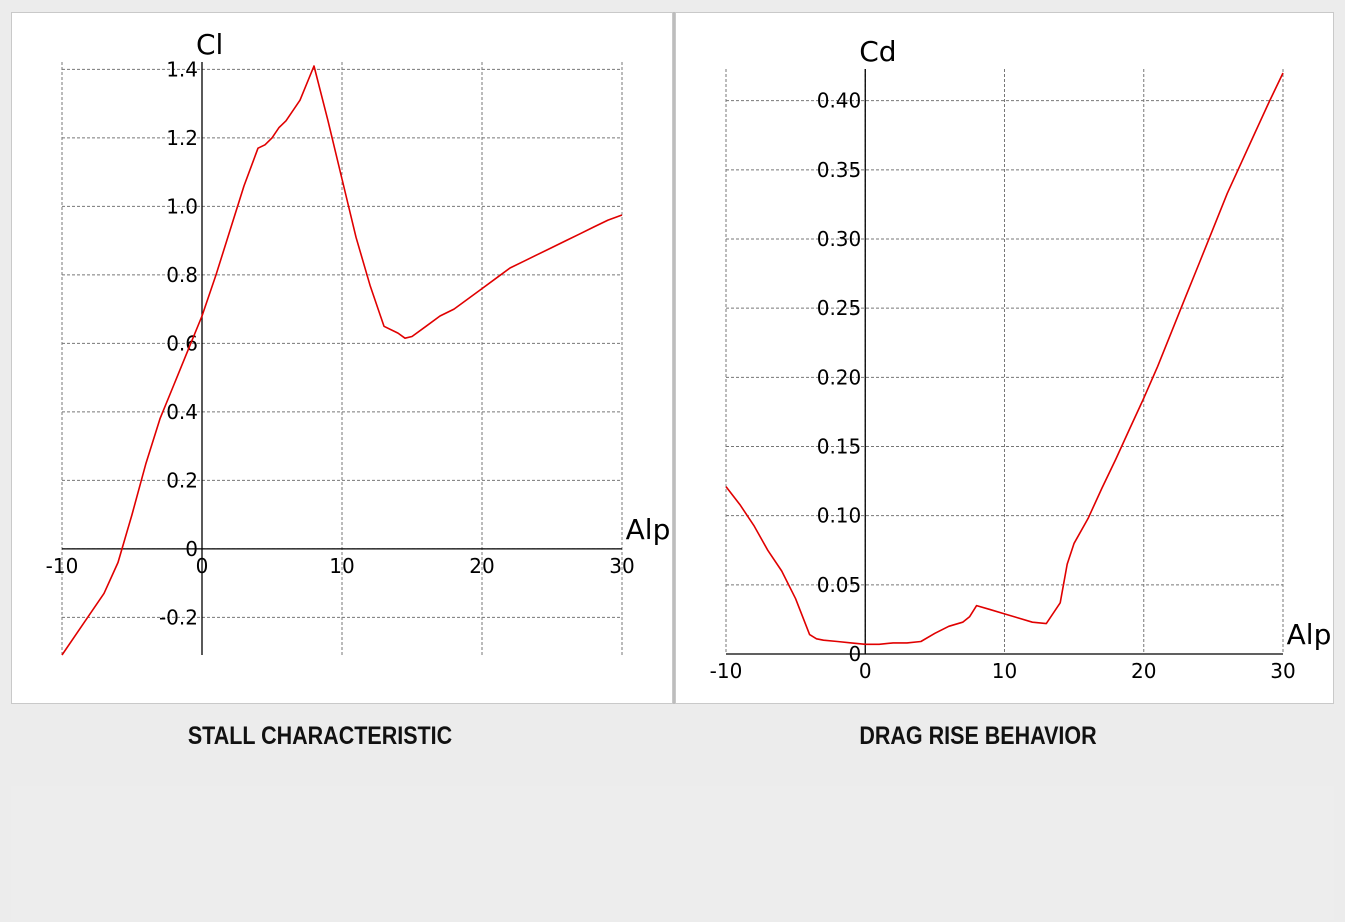 Image resolution: width=1345 pixels, height=922 pixels. I want to click on y-tick-label: 0.15, so click(839, 447).